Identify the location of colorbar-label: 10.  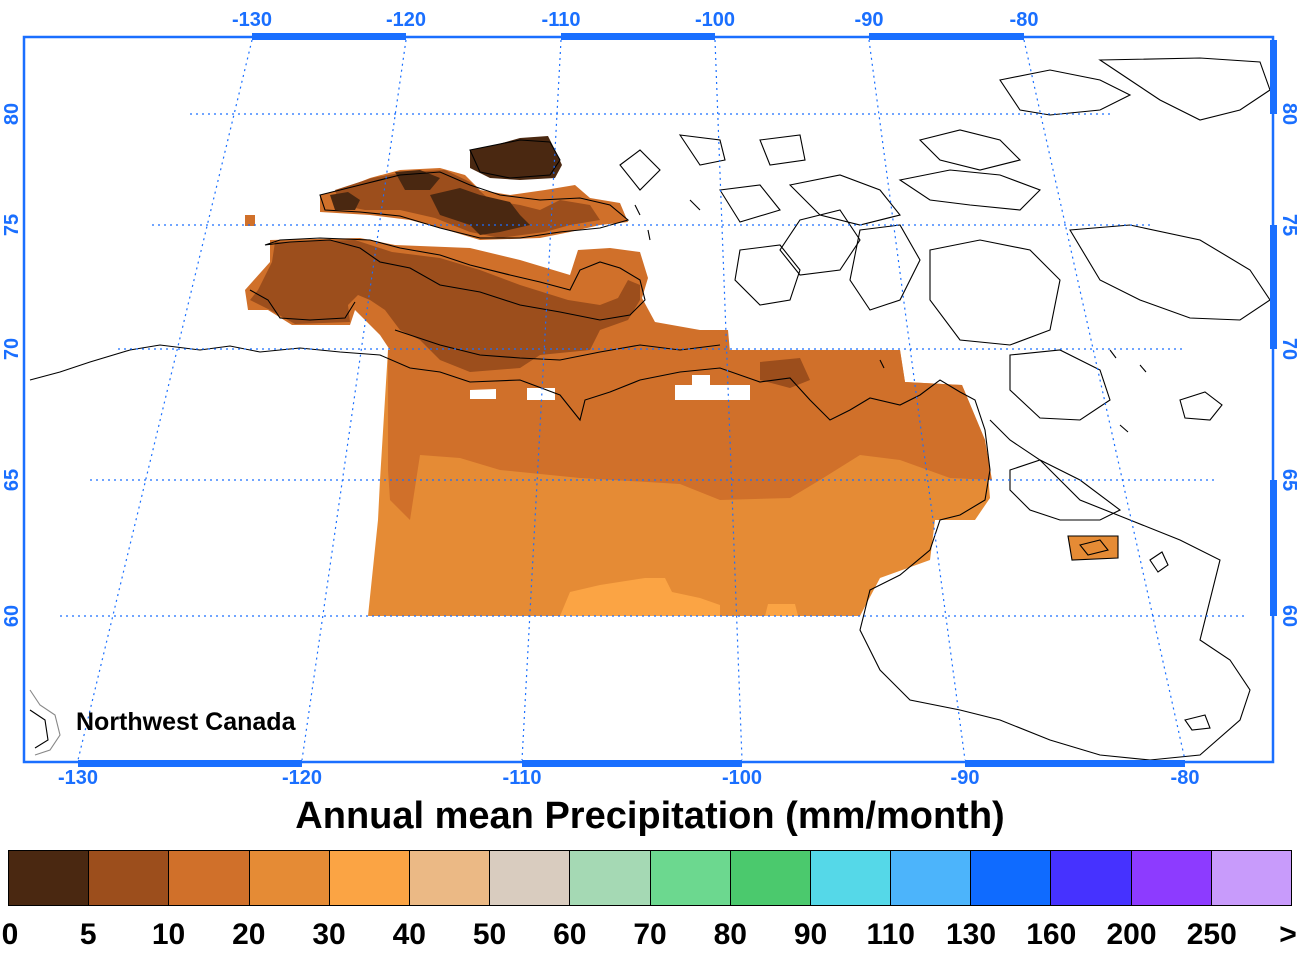
(168, 934).